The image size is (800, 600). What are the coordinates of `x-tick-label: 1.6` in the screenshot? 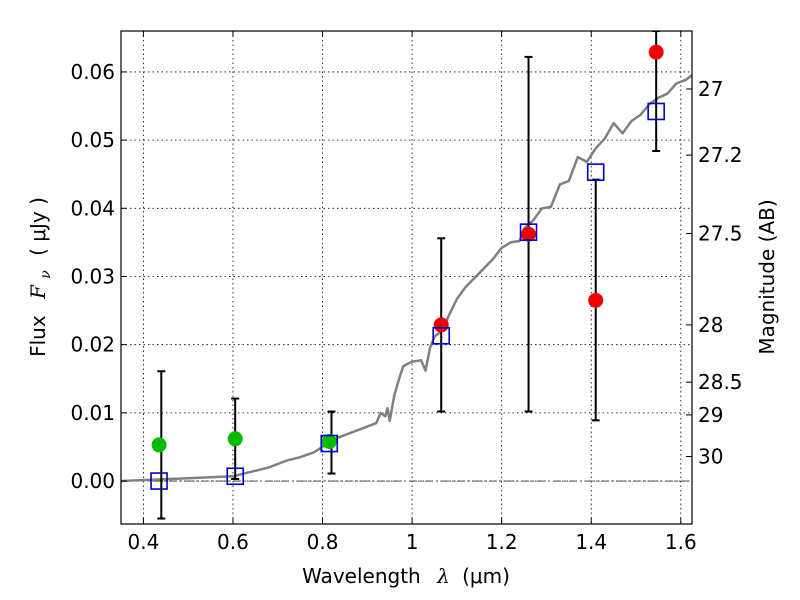 It's located at (681, 542).